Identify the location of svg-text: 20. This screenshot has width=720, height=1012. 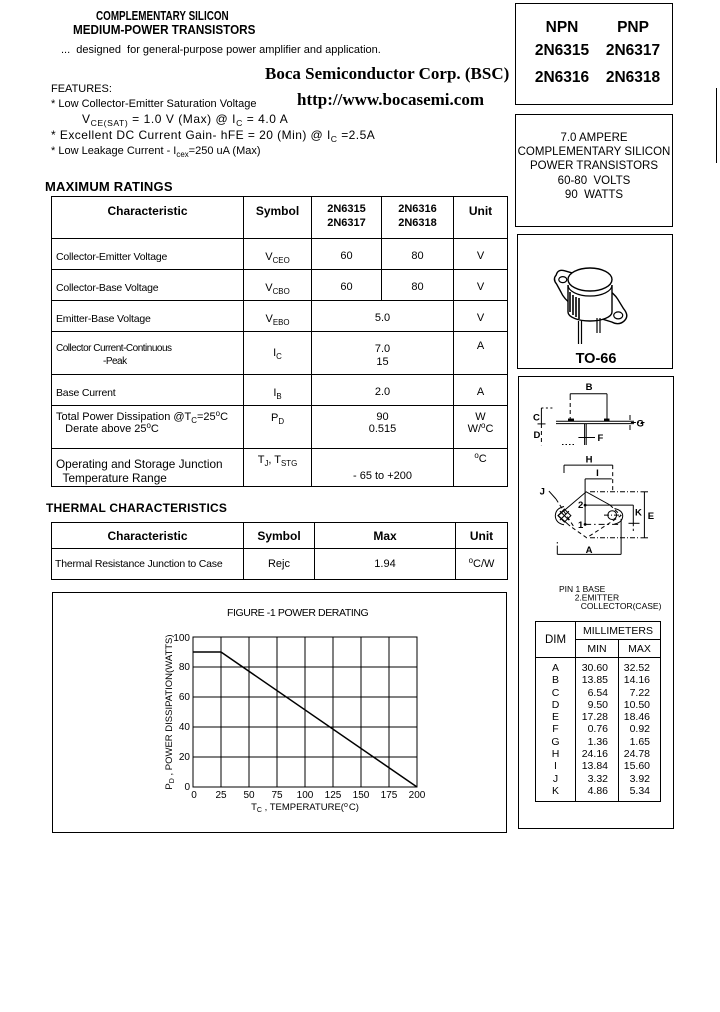
(185, 757).